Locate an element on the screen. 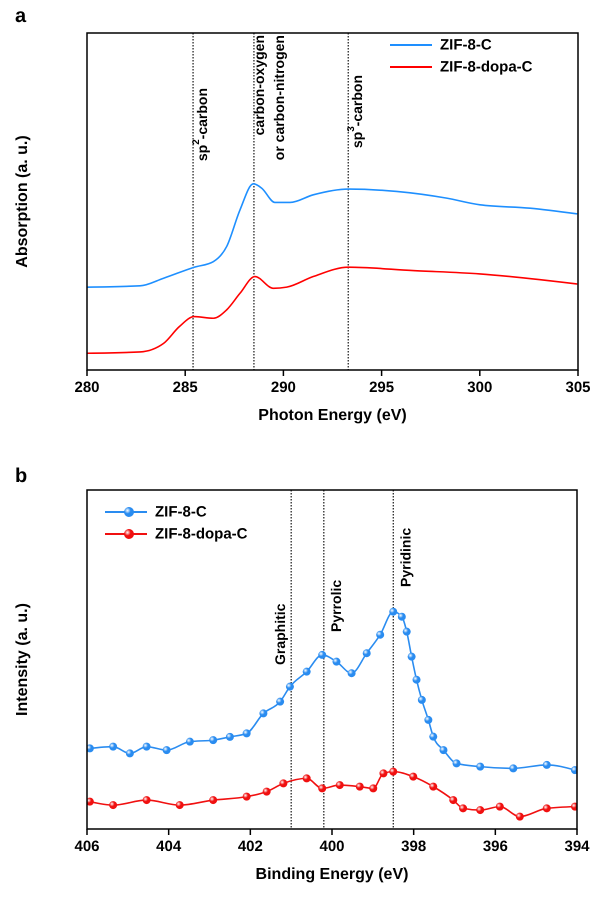 The image size is (598, 919). y-axis-title: Absorption (a. u.) is located at coordinates (22, 201).